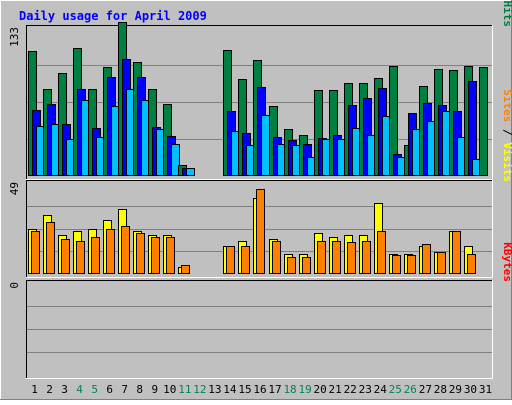 This screenshot has height=405, width=512. What do you see at coordinates (64, 389) in the screenshot?
I see `x-tick-label-day-3: 3` at bounding box center [64, 389].